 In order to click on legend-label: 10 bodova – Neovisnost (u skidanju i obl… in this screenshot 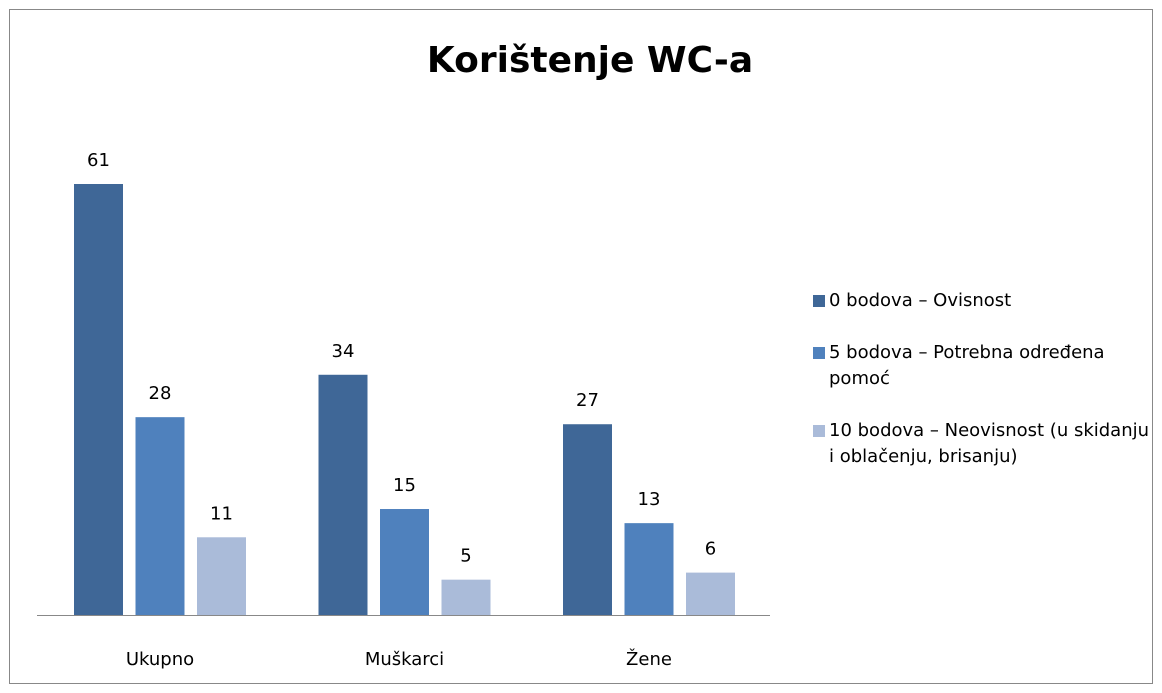, I will do `click(989, 443)`.